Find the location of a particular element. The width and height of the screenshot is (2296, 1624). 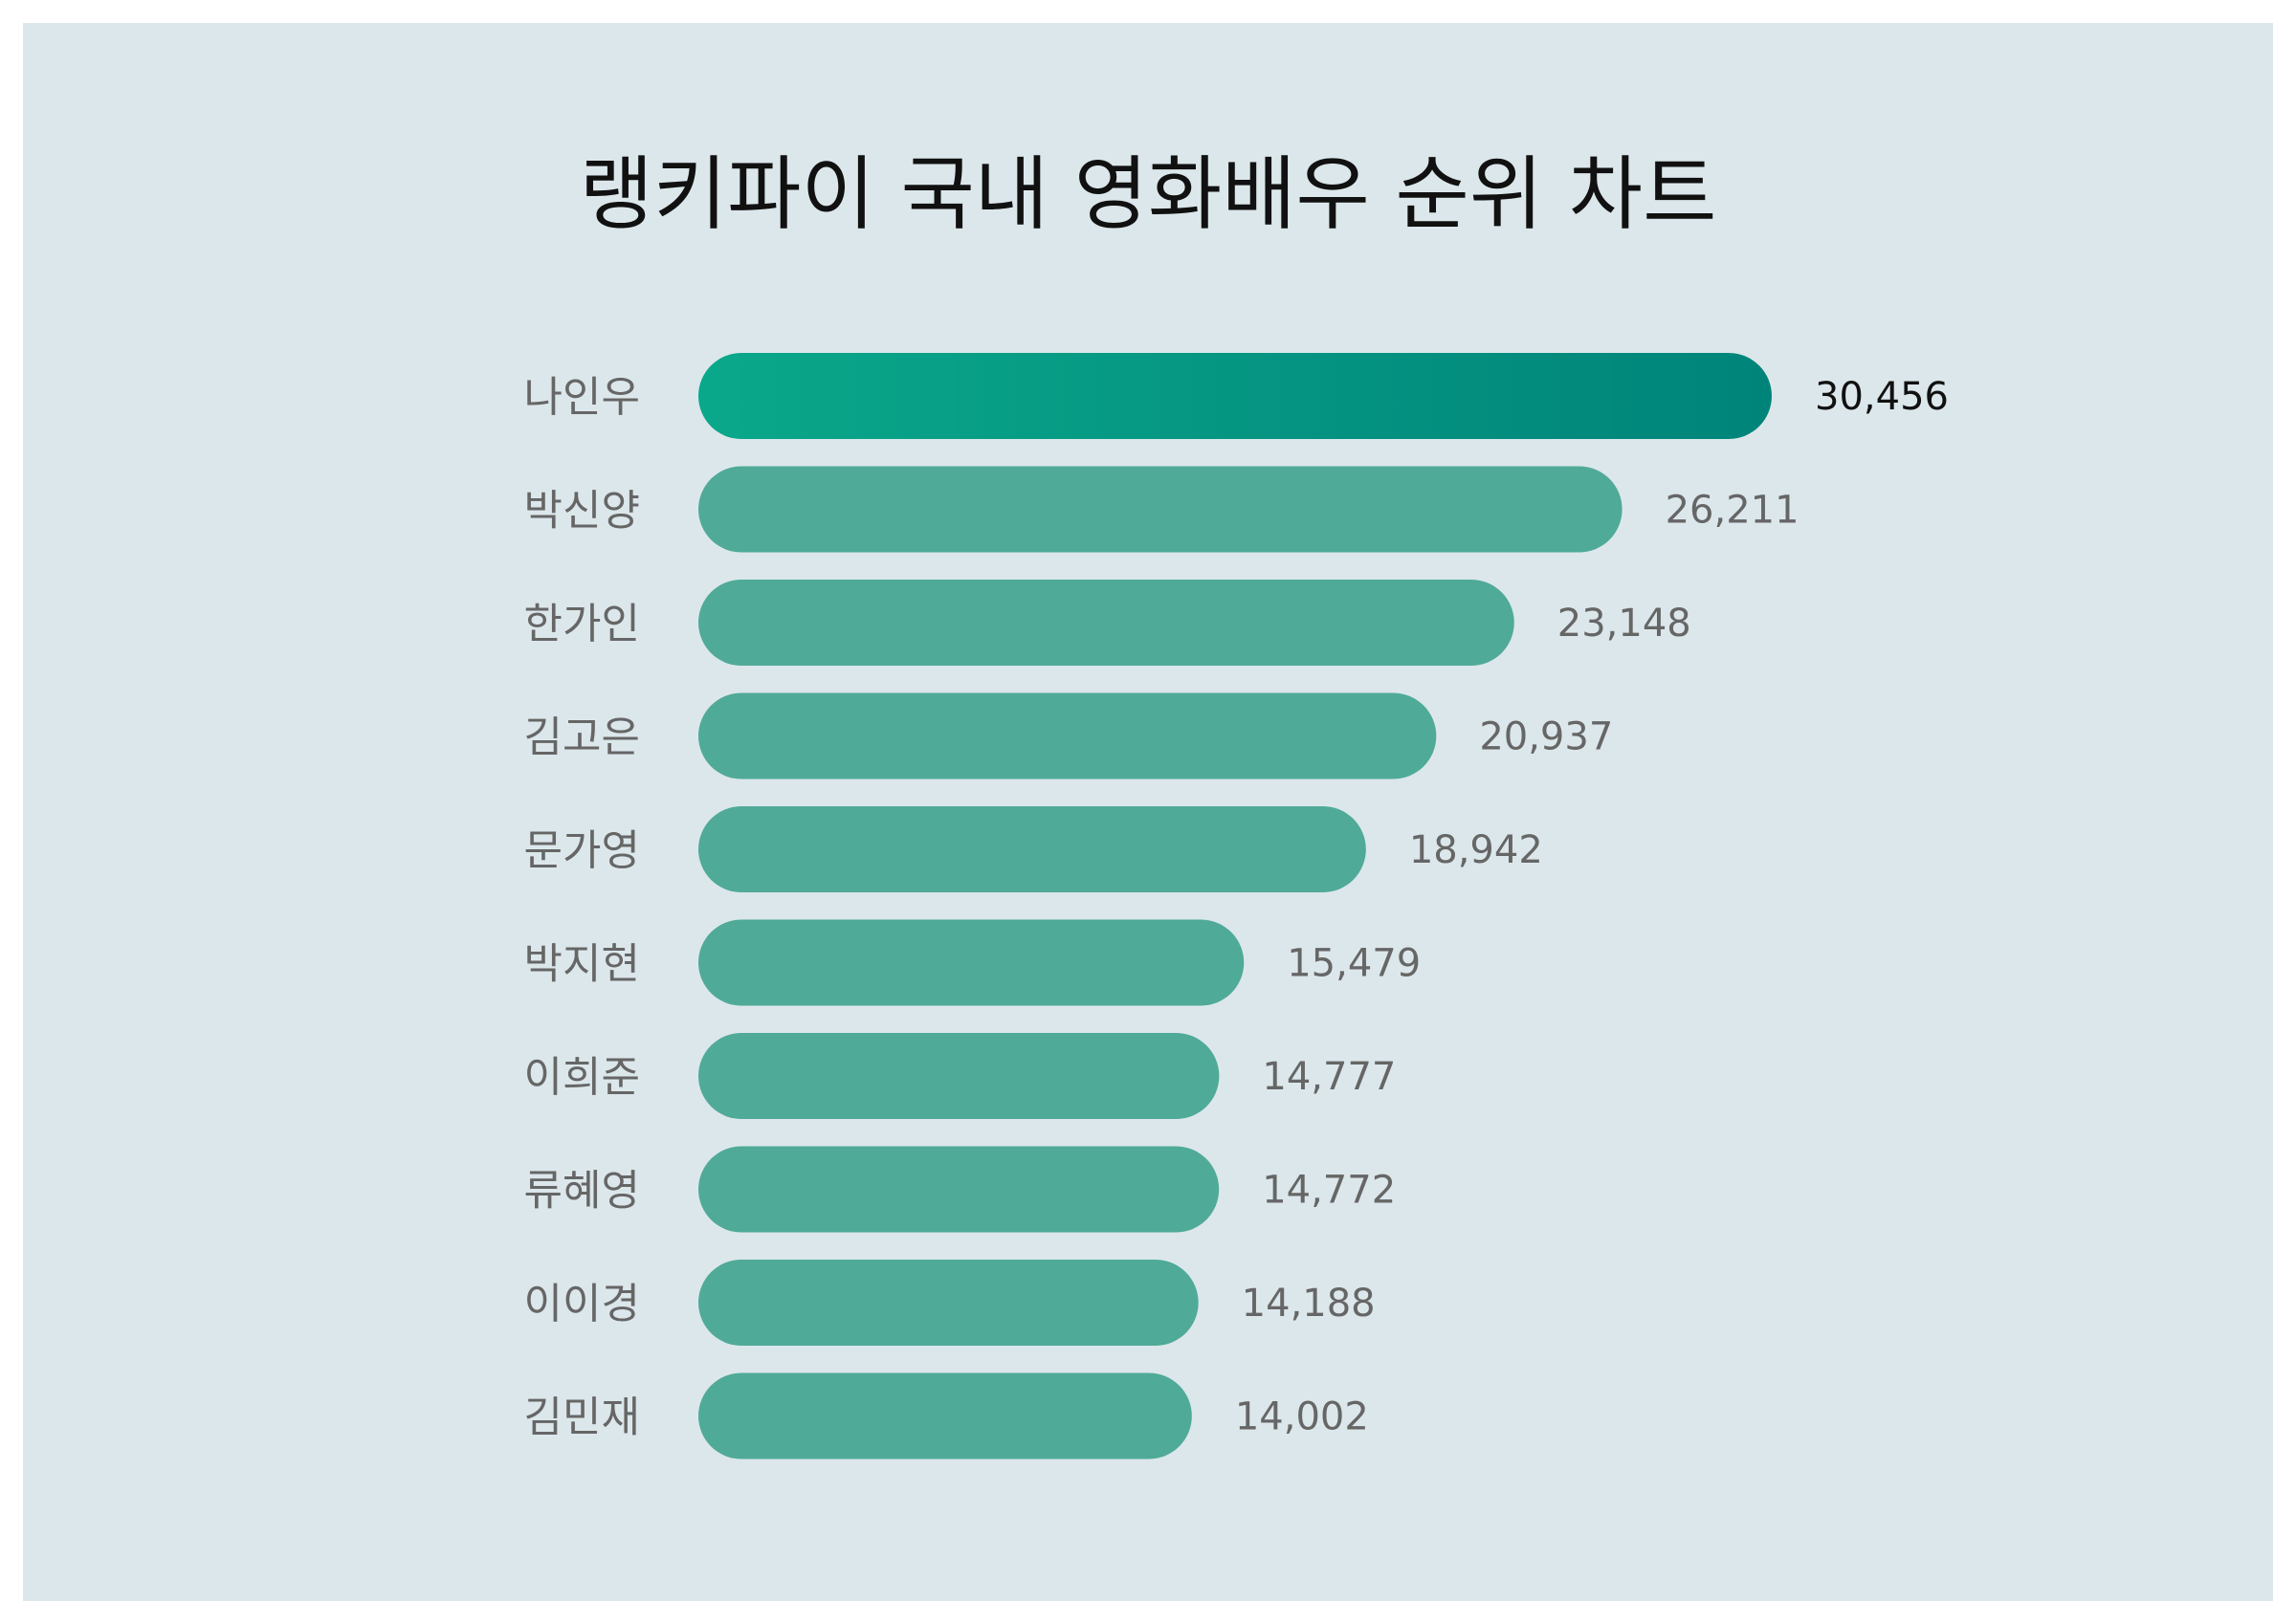

category-label: 박신양 is located at coordinates (582, 512).